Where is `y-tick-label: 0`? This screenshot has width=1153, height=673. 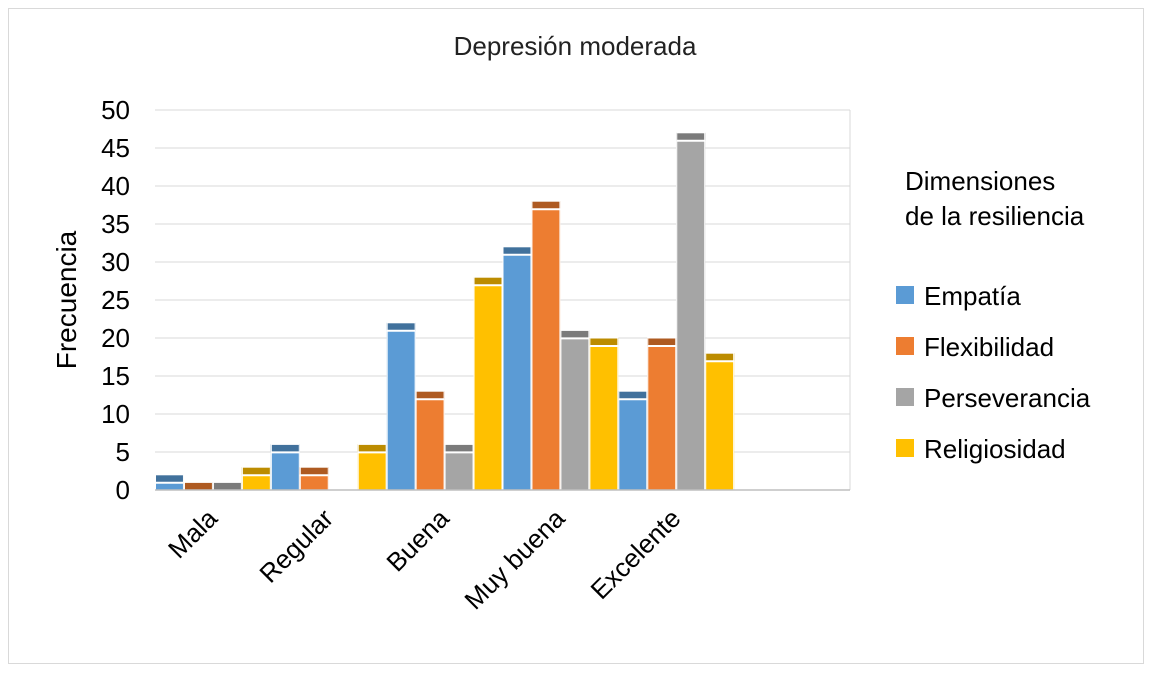
y-tick-label: 0 is located at coordinates (123, 490).